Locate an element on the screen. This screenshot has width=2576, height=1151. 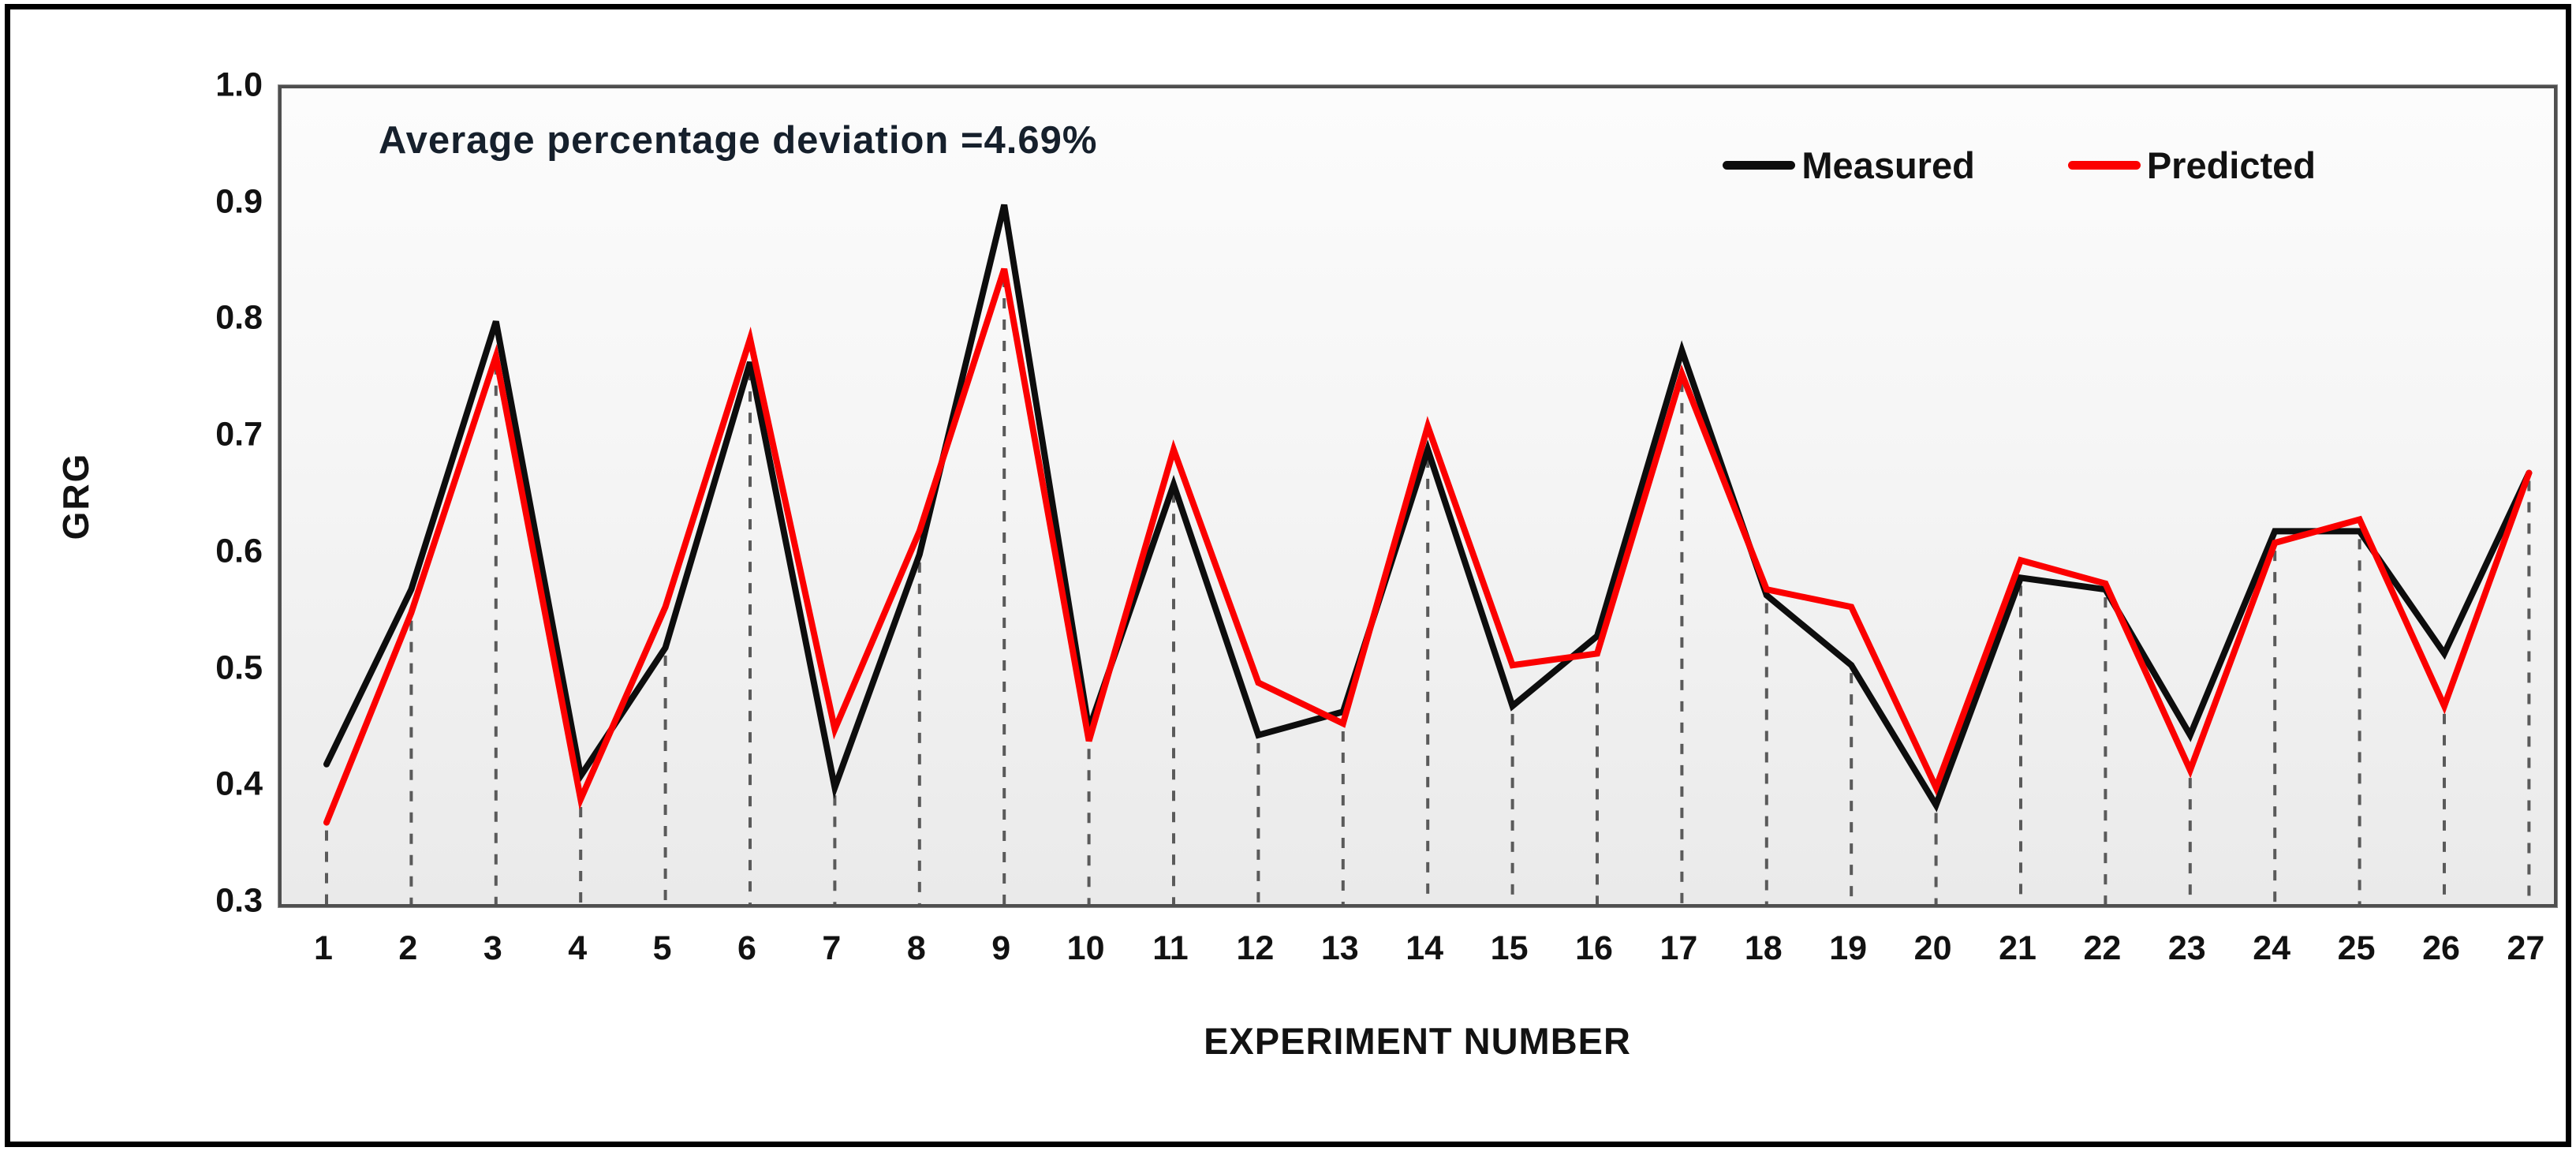
x-tick-26: 26 is located at coordinates (2441, 948).